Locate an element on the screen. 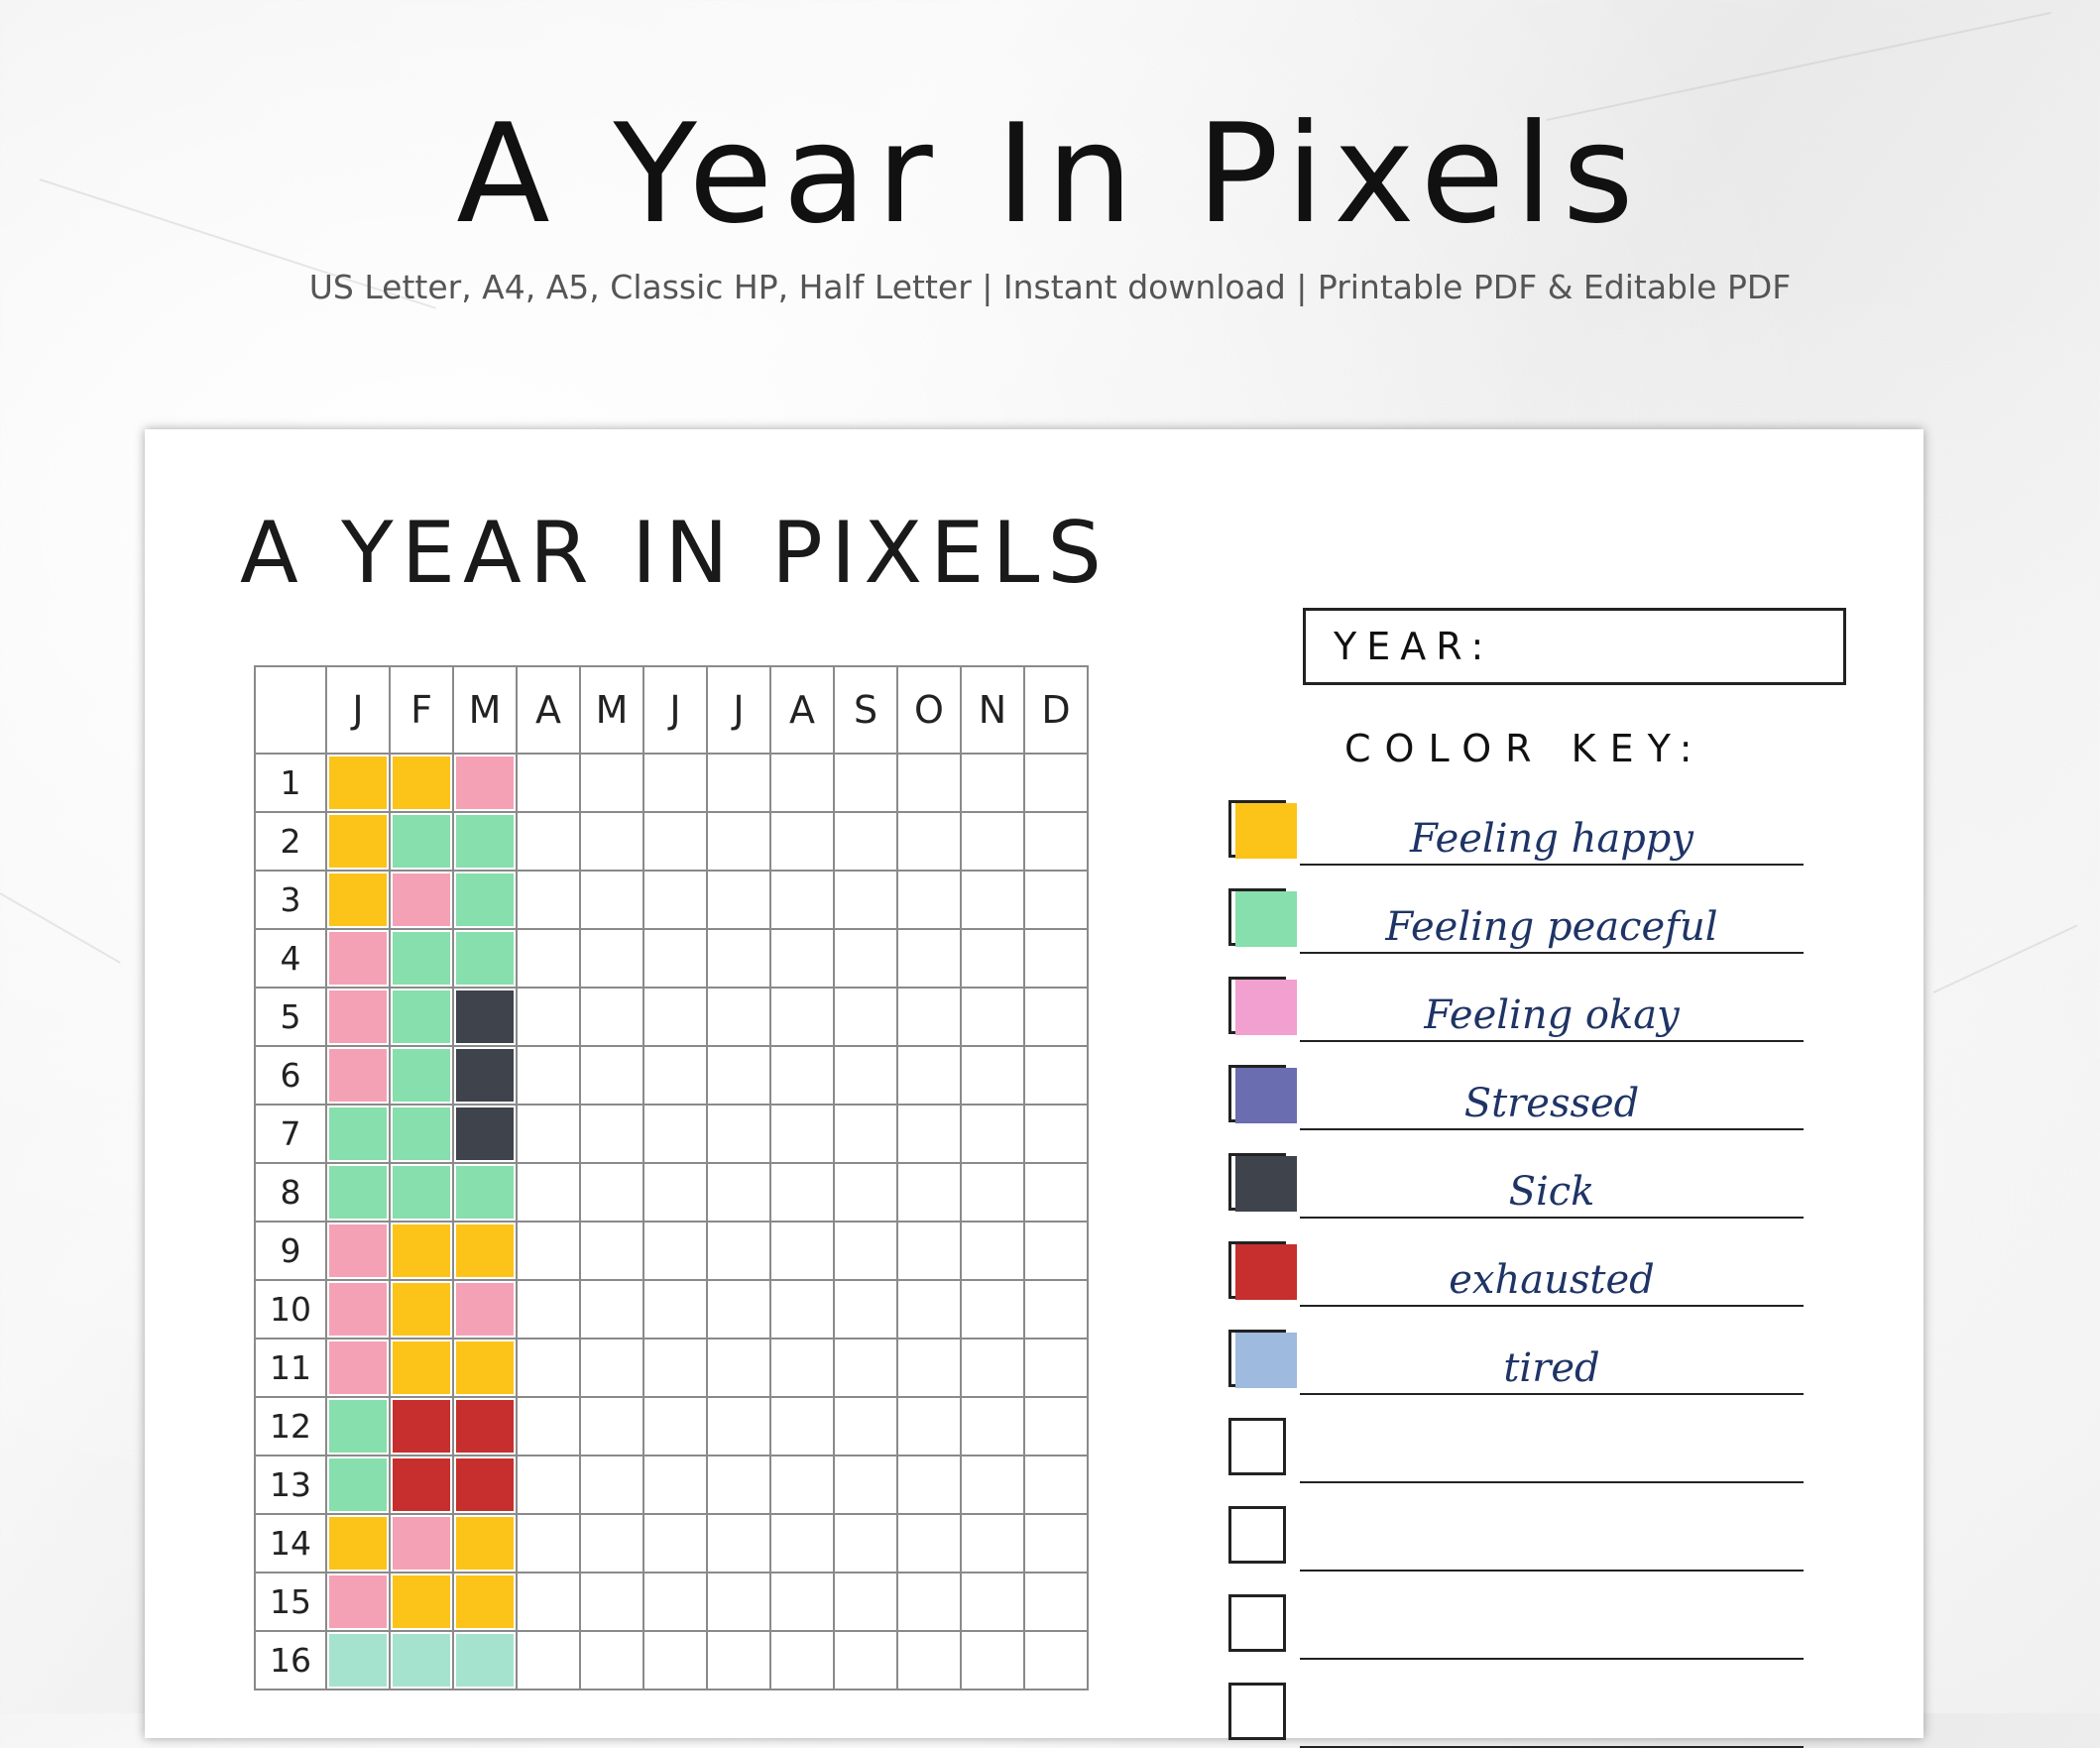 The height and width of the screenshot is (1748, 2100). year-field: YEAR: is located at coordinates (1575, 646).